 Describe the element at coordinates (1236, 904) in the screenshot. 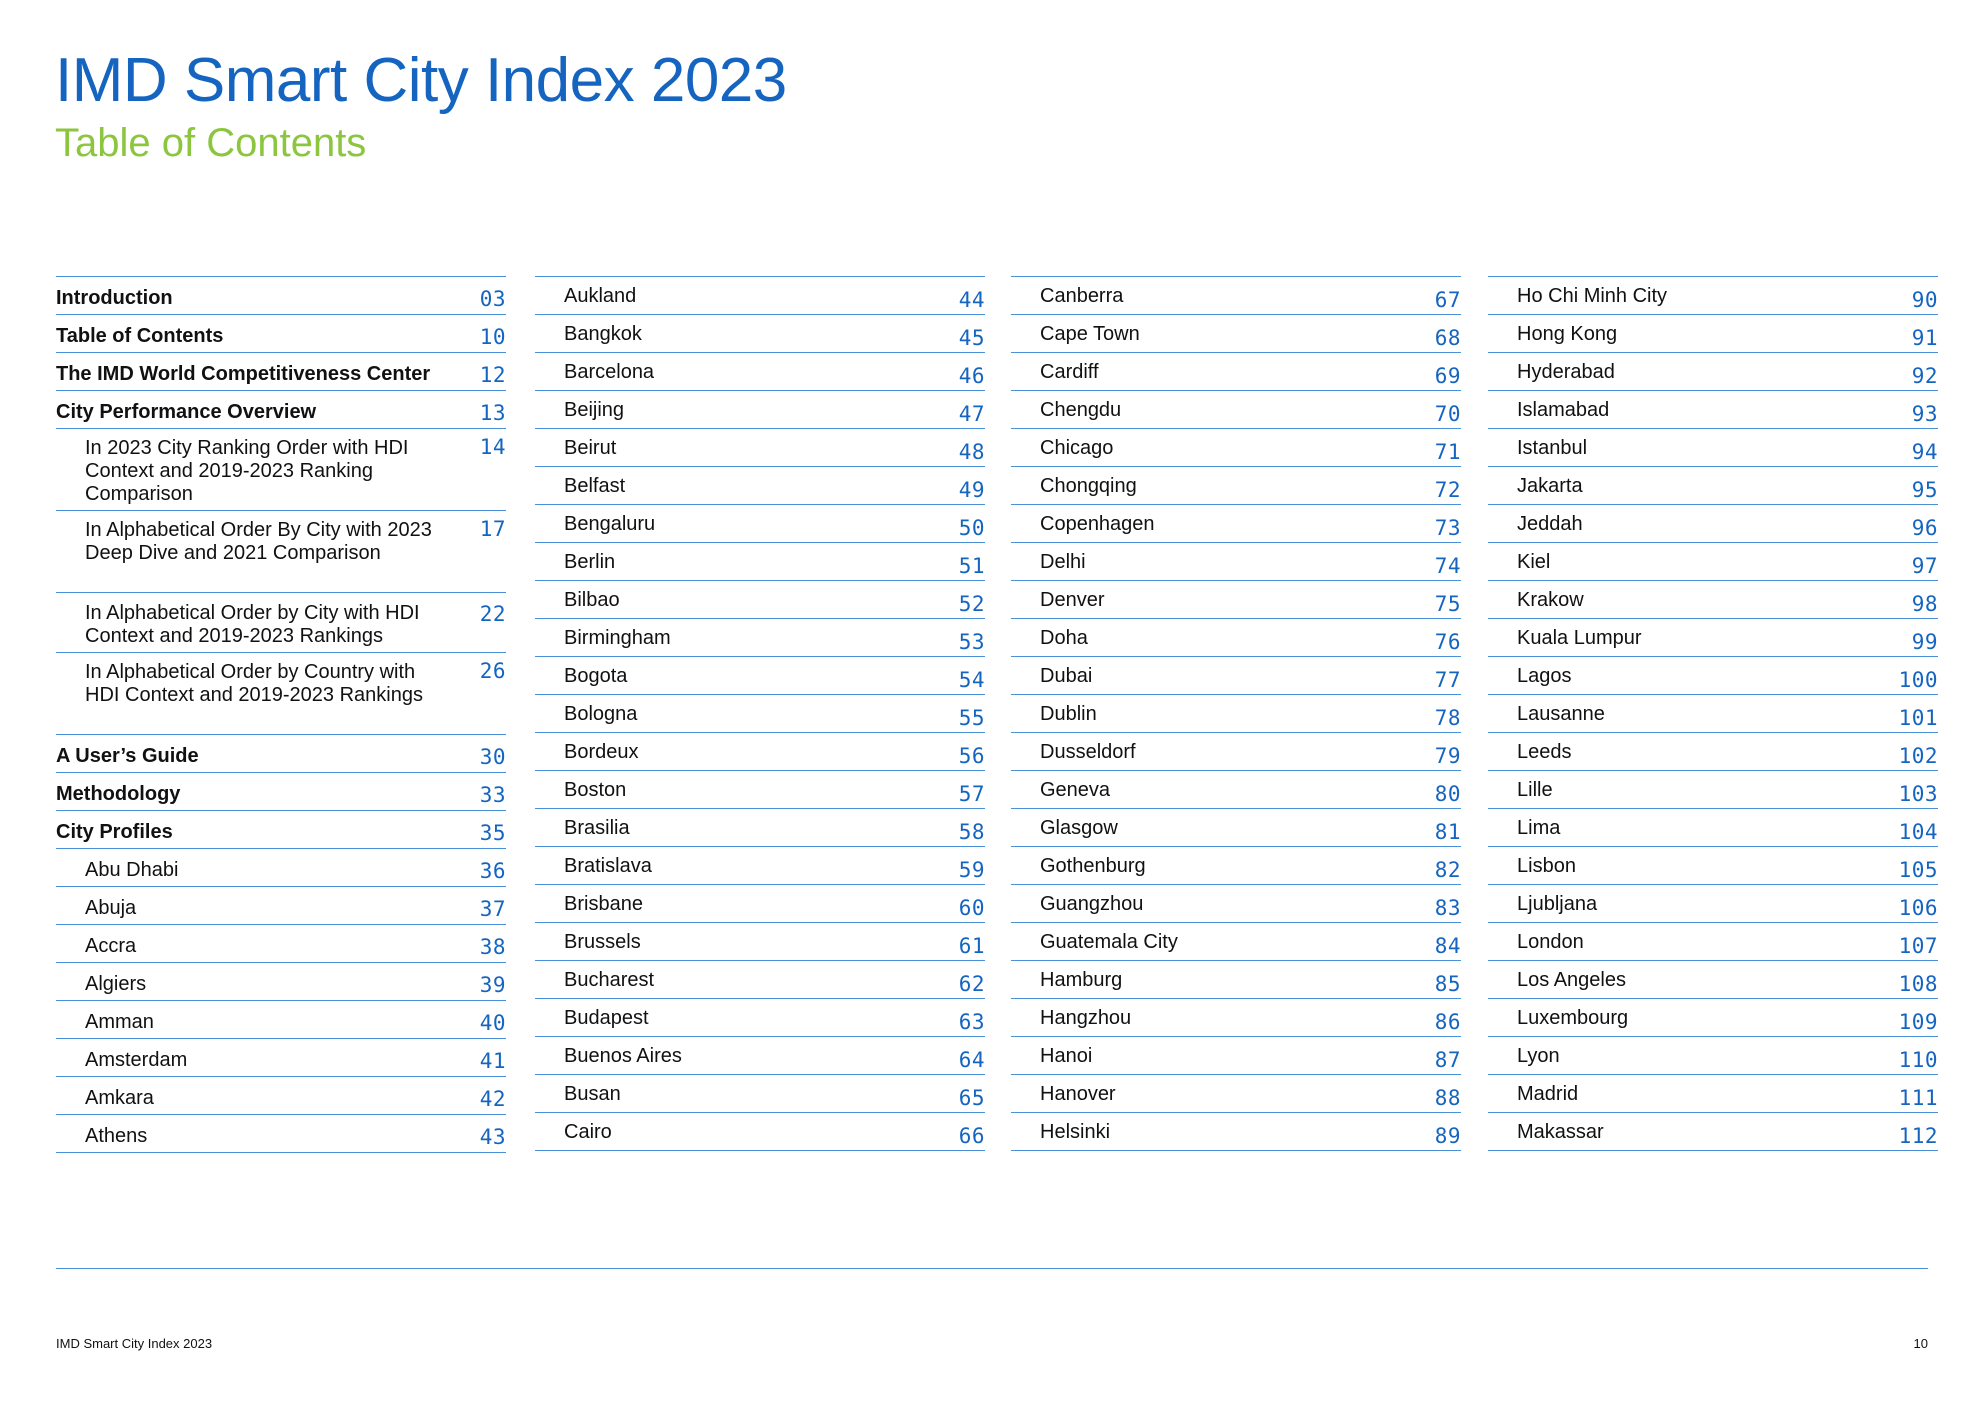

I see `toc-entry: Guangzhou 83` at that location.